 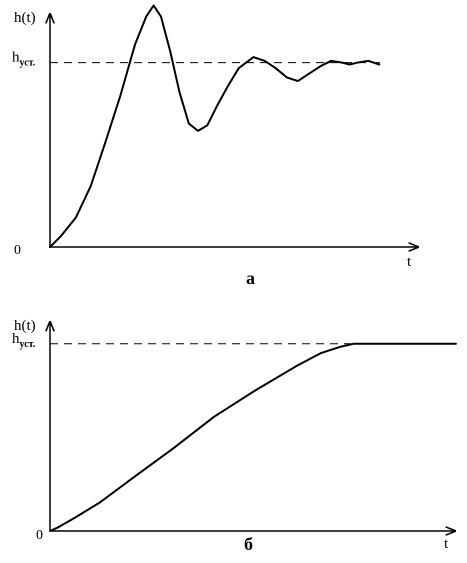 What do you see at coordinates (248, 544) in the screenshot?
I see `panel-b-label: б` at bounding box center [248, 544].